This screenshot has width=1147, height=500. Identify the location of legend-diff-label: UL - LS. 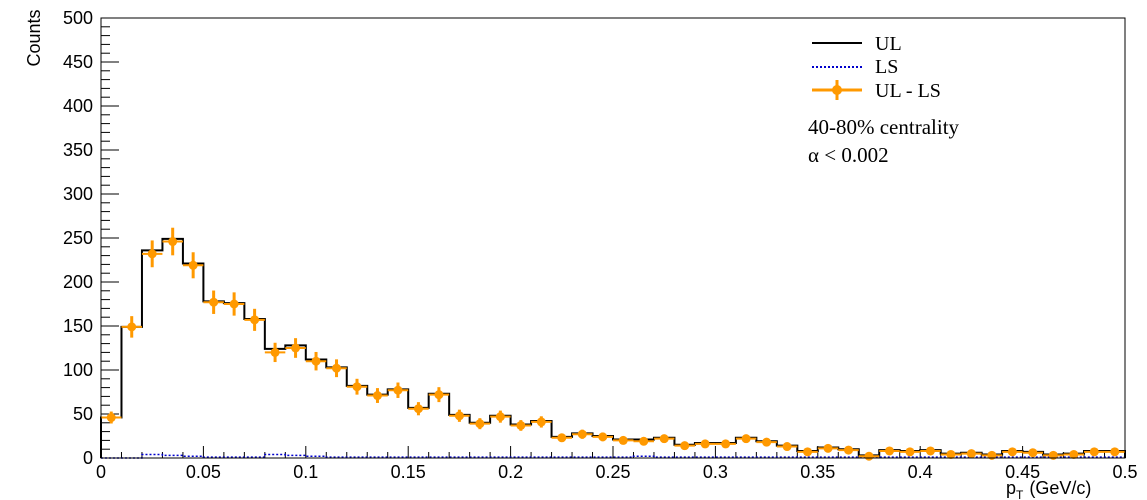
(908, 91).